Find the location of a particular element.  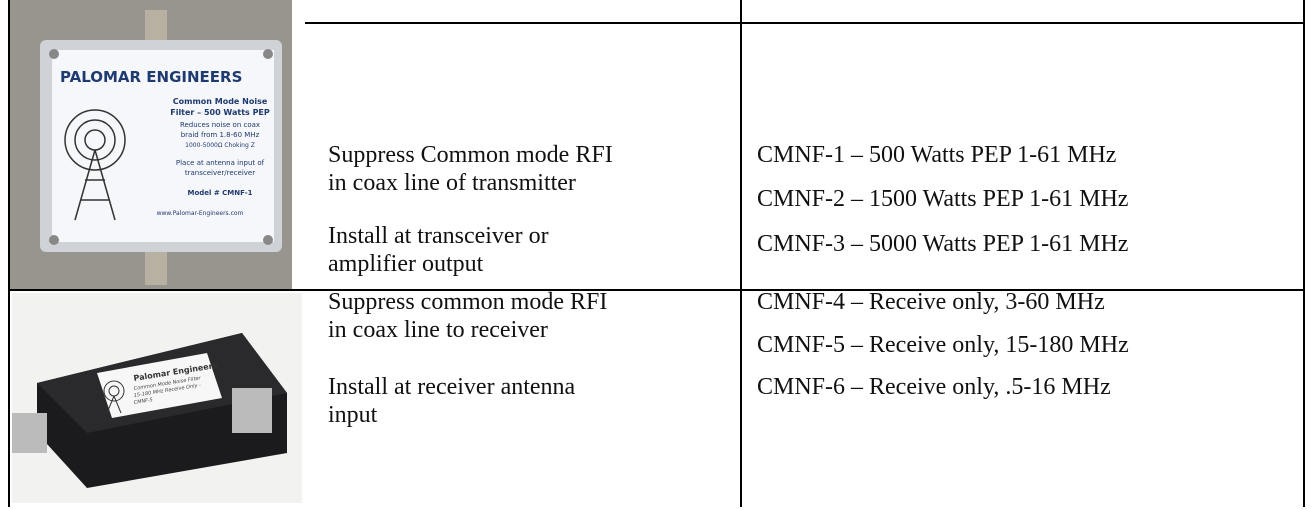

model-line: CMNF-3 – 5000 Watts PEP 1-61 MHz is located at coordinates (943, 244).